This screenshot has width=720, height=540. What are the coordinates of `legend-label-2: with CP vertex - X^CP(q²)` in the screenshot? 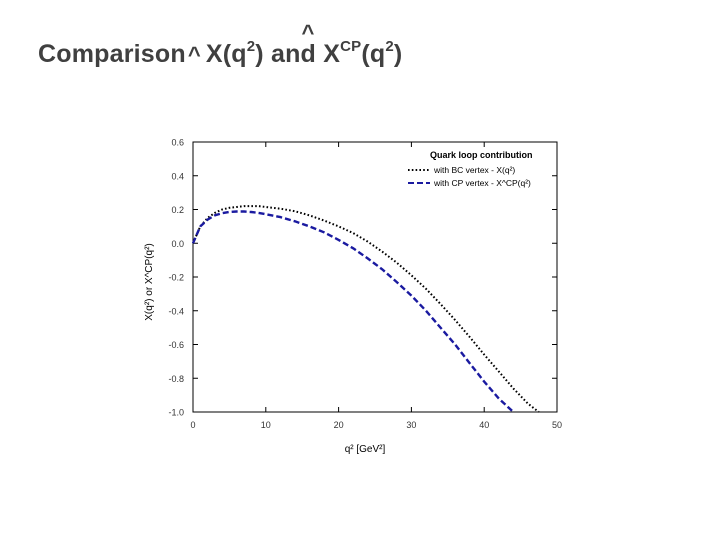 It's located at (482, 183).